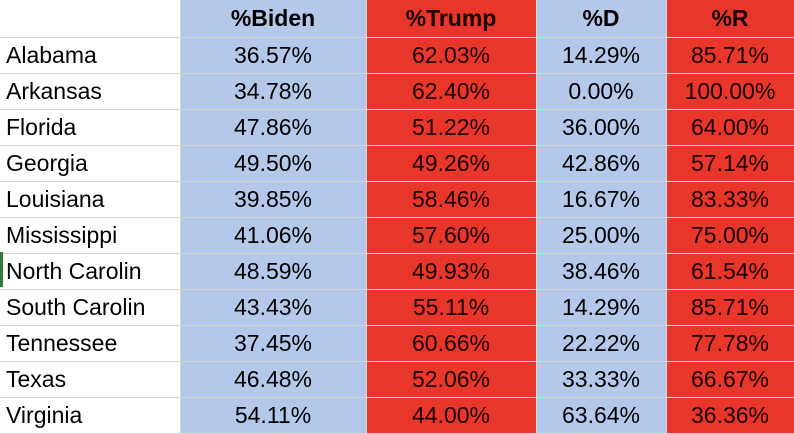 The height and width of the screenshot is (434, 794). What do you see at coordinates (601, 271) in the screenshot?
I see `dem-pct-cell: 38.46%` at bounding box center [601, 271].